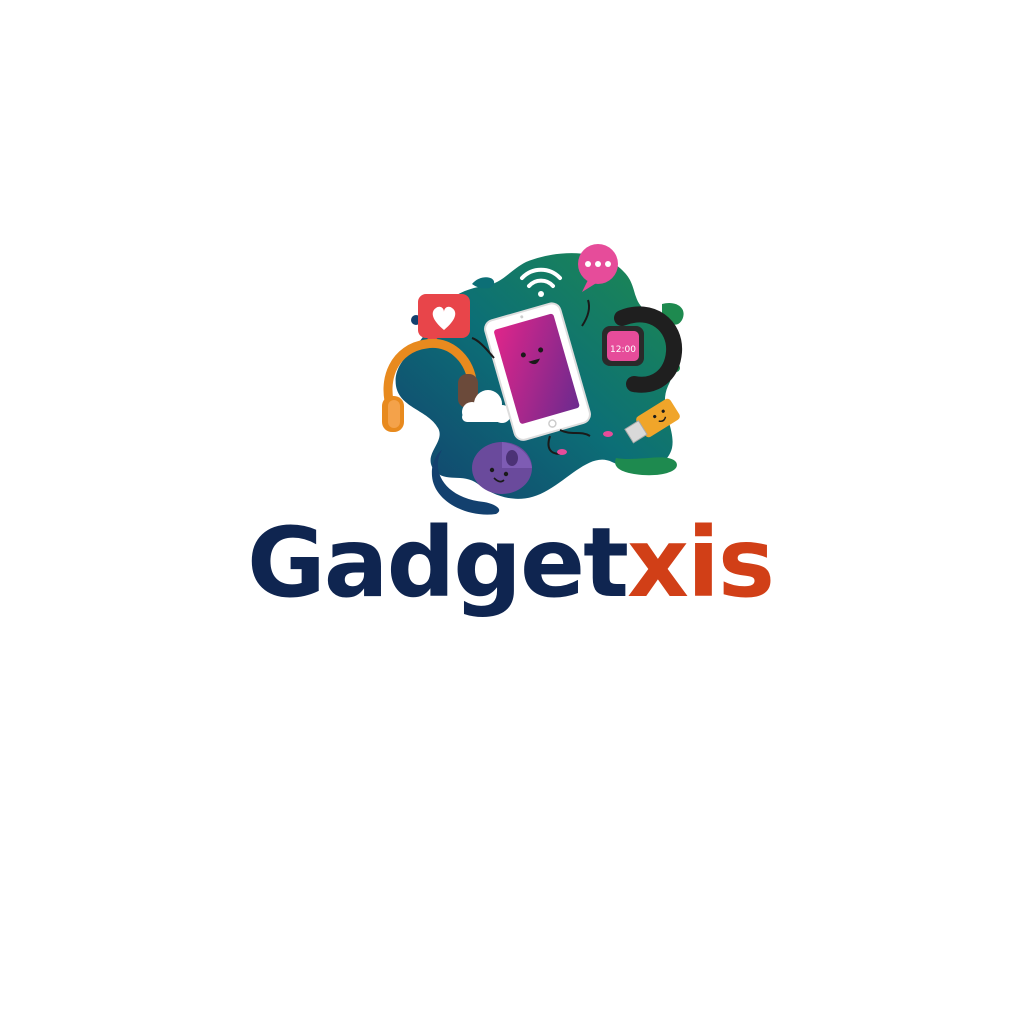  What do you see at coordinates (541, 282) in the screenshot?
I see `wifi-icon` at bounding box center [541, 282].